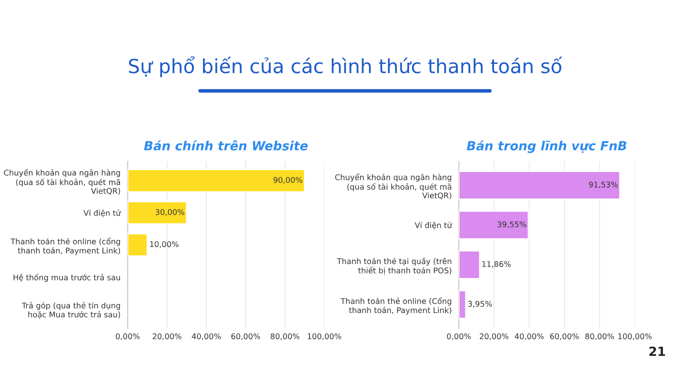 This screenshot has height=371, width=690. I want to click on text: 21, so click(657, 351).